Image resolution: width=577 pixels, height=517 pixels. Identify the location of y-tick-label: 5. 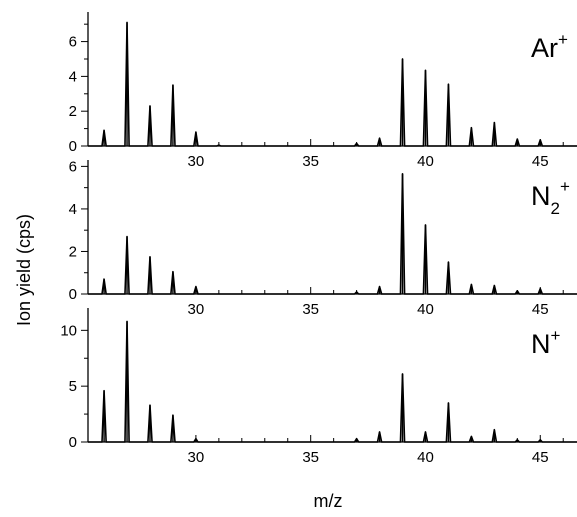
(73, 386).